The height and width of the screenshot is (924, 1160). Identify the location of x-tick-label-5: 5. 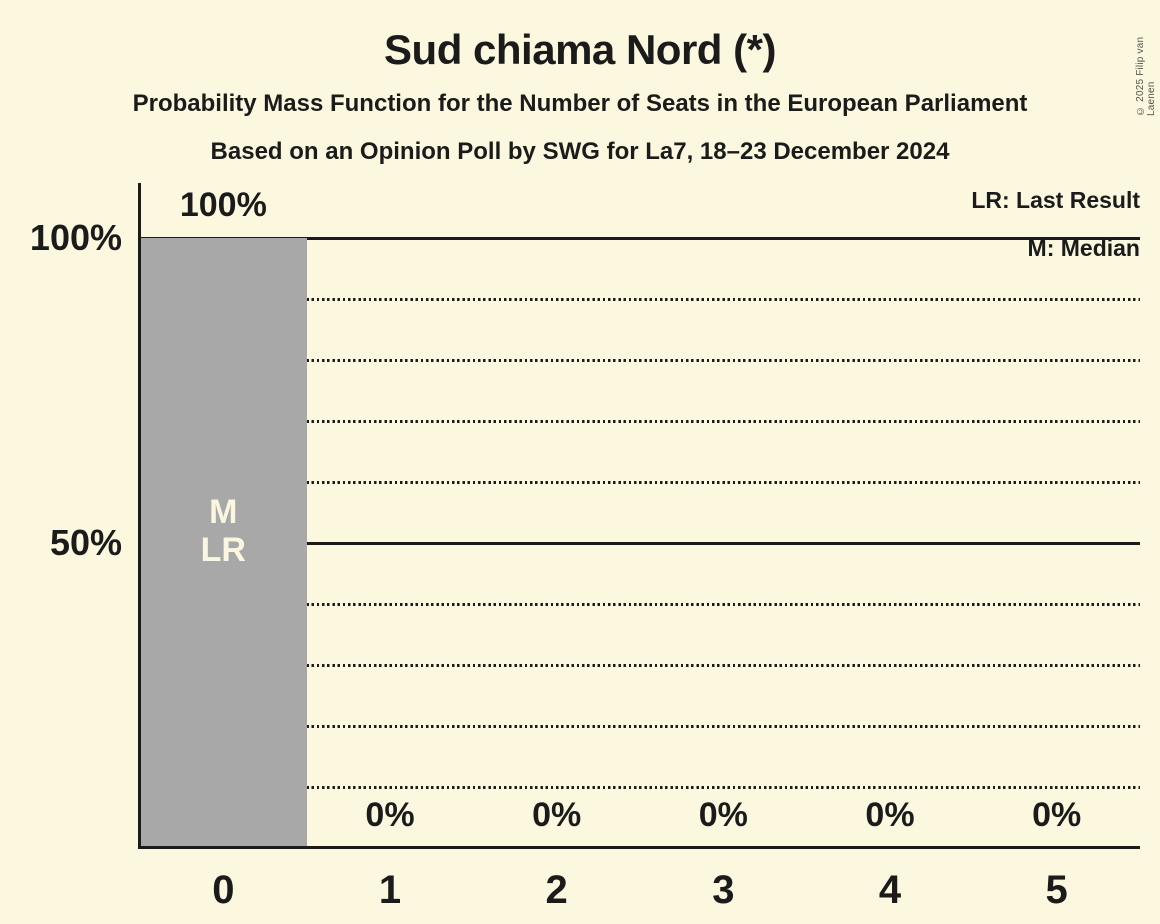
(1056, 890).